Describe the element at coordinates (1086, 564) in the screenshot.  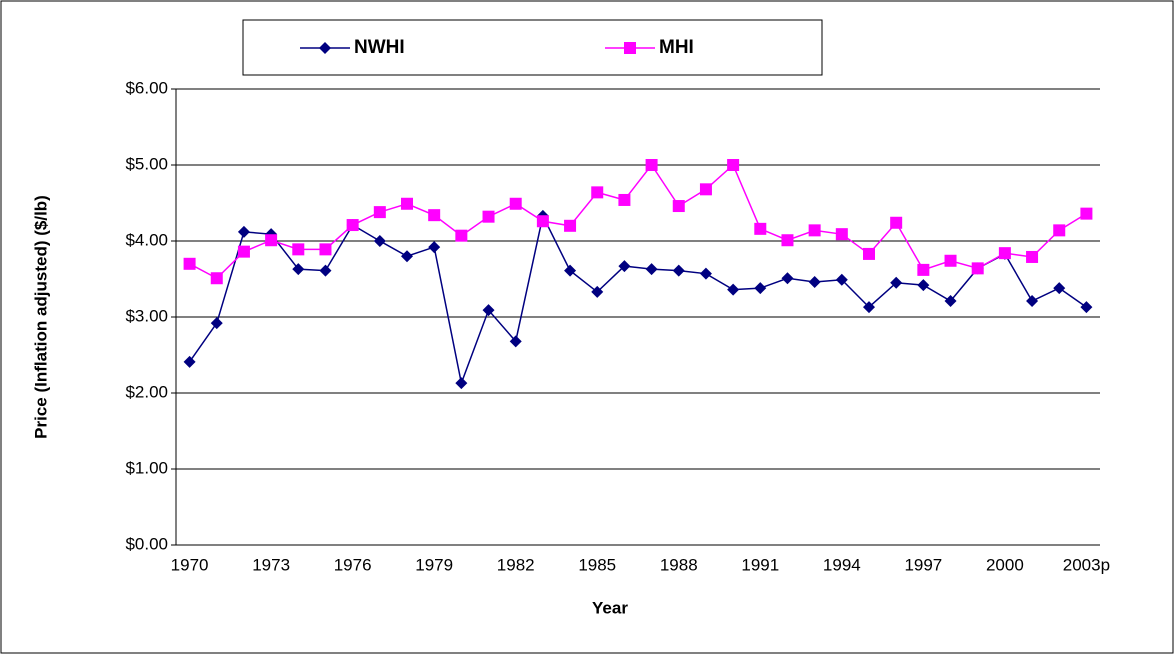
I see `x-tick-label: 2003p` at that location.